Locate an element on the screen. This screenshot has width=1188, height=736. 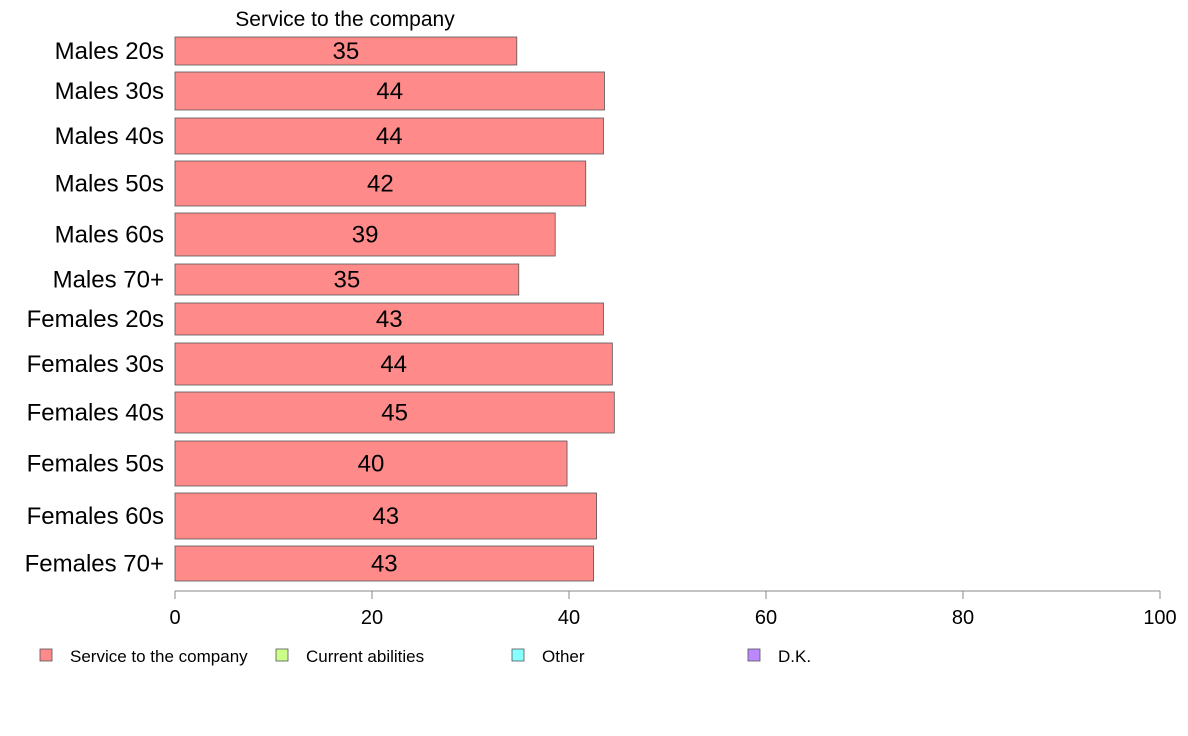
category-label: Females 60s is located at coordinates (95, 516).